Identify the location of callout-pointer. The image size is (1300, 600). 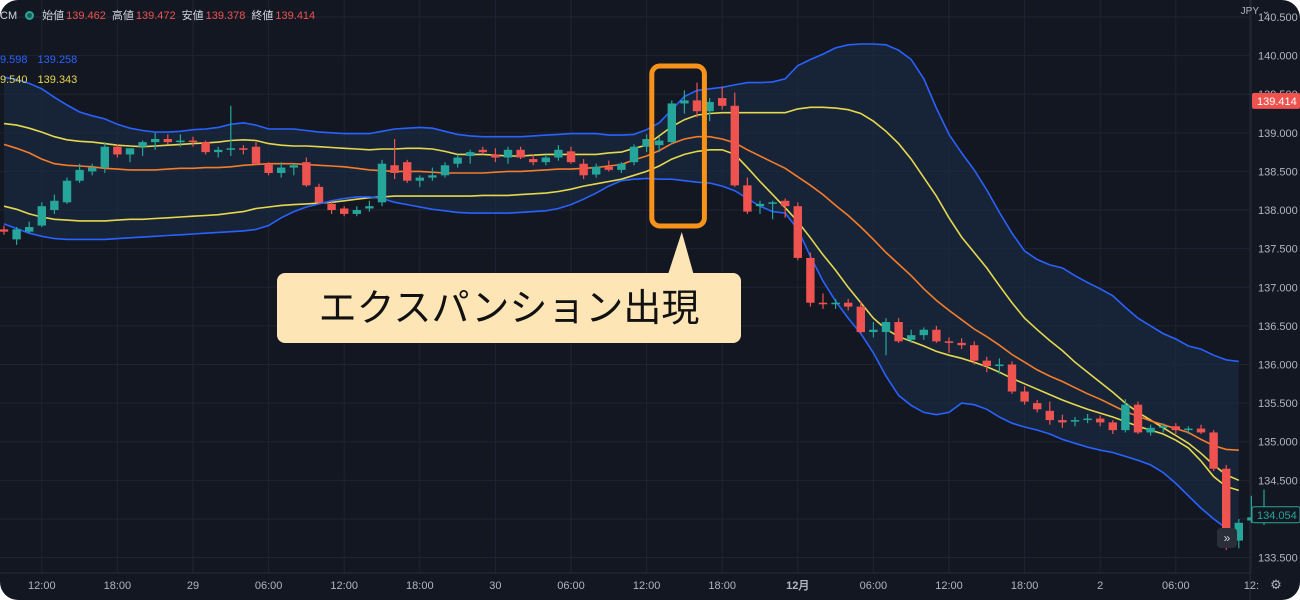
(680, 253).